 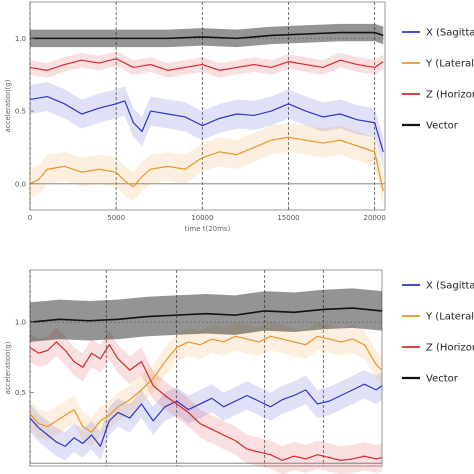 I want to click on x-axis-title: time t(20ms), so click(x=208, y=229).